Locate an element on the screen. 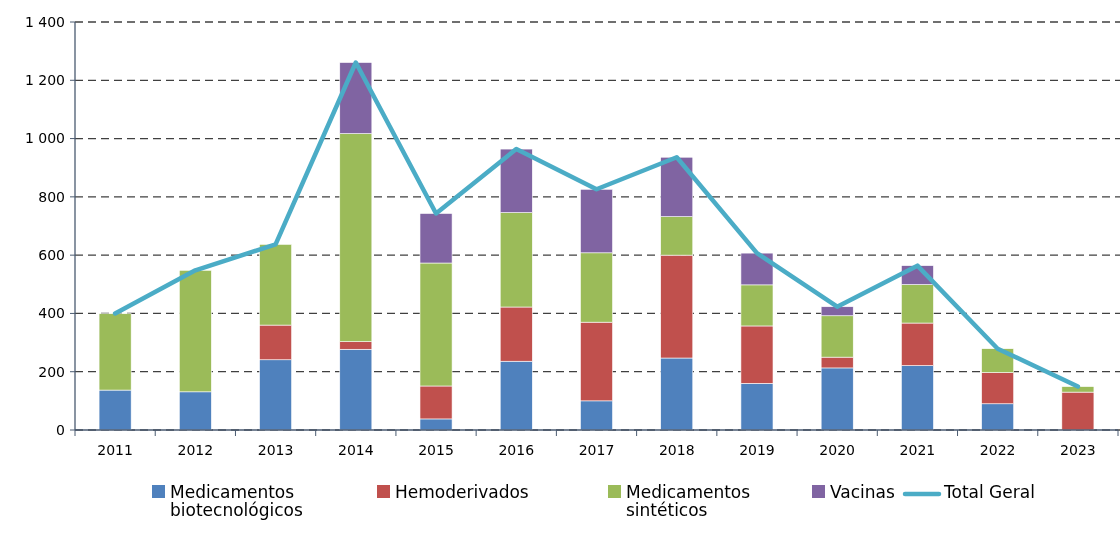 The height and width of the screenshot is (541, 1120). x-tick-label: 2018 is located at coordinates (676, 450).